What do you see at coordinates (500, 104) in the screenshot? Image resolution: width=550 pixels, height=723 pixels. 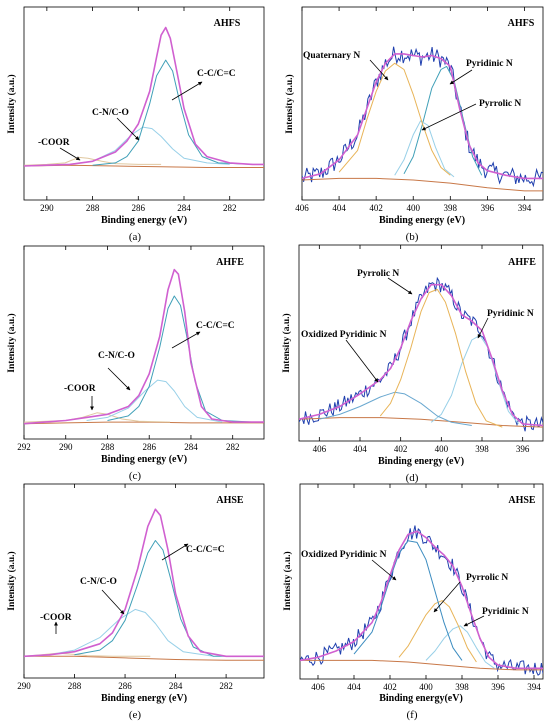 I see `annotation-label: Pyrrolic N` at bounding box center [500, 104].